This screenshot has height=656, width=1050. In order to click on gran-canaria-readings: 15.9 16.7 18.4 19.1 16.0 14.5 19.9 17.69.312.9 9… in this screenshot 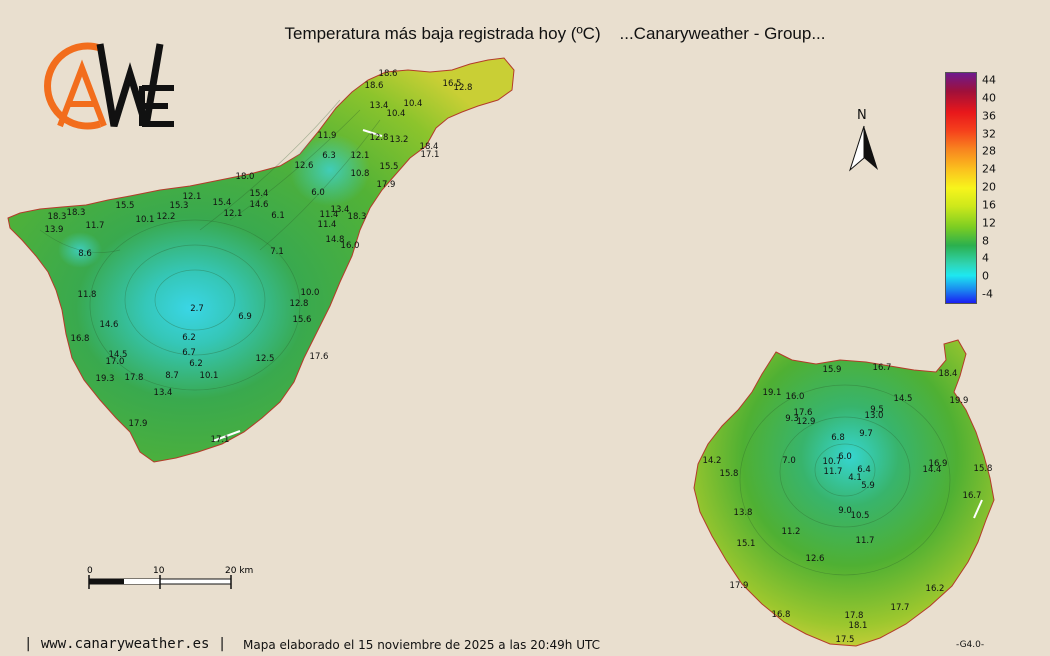, I will do `click(848, 504)`.